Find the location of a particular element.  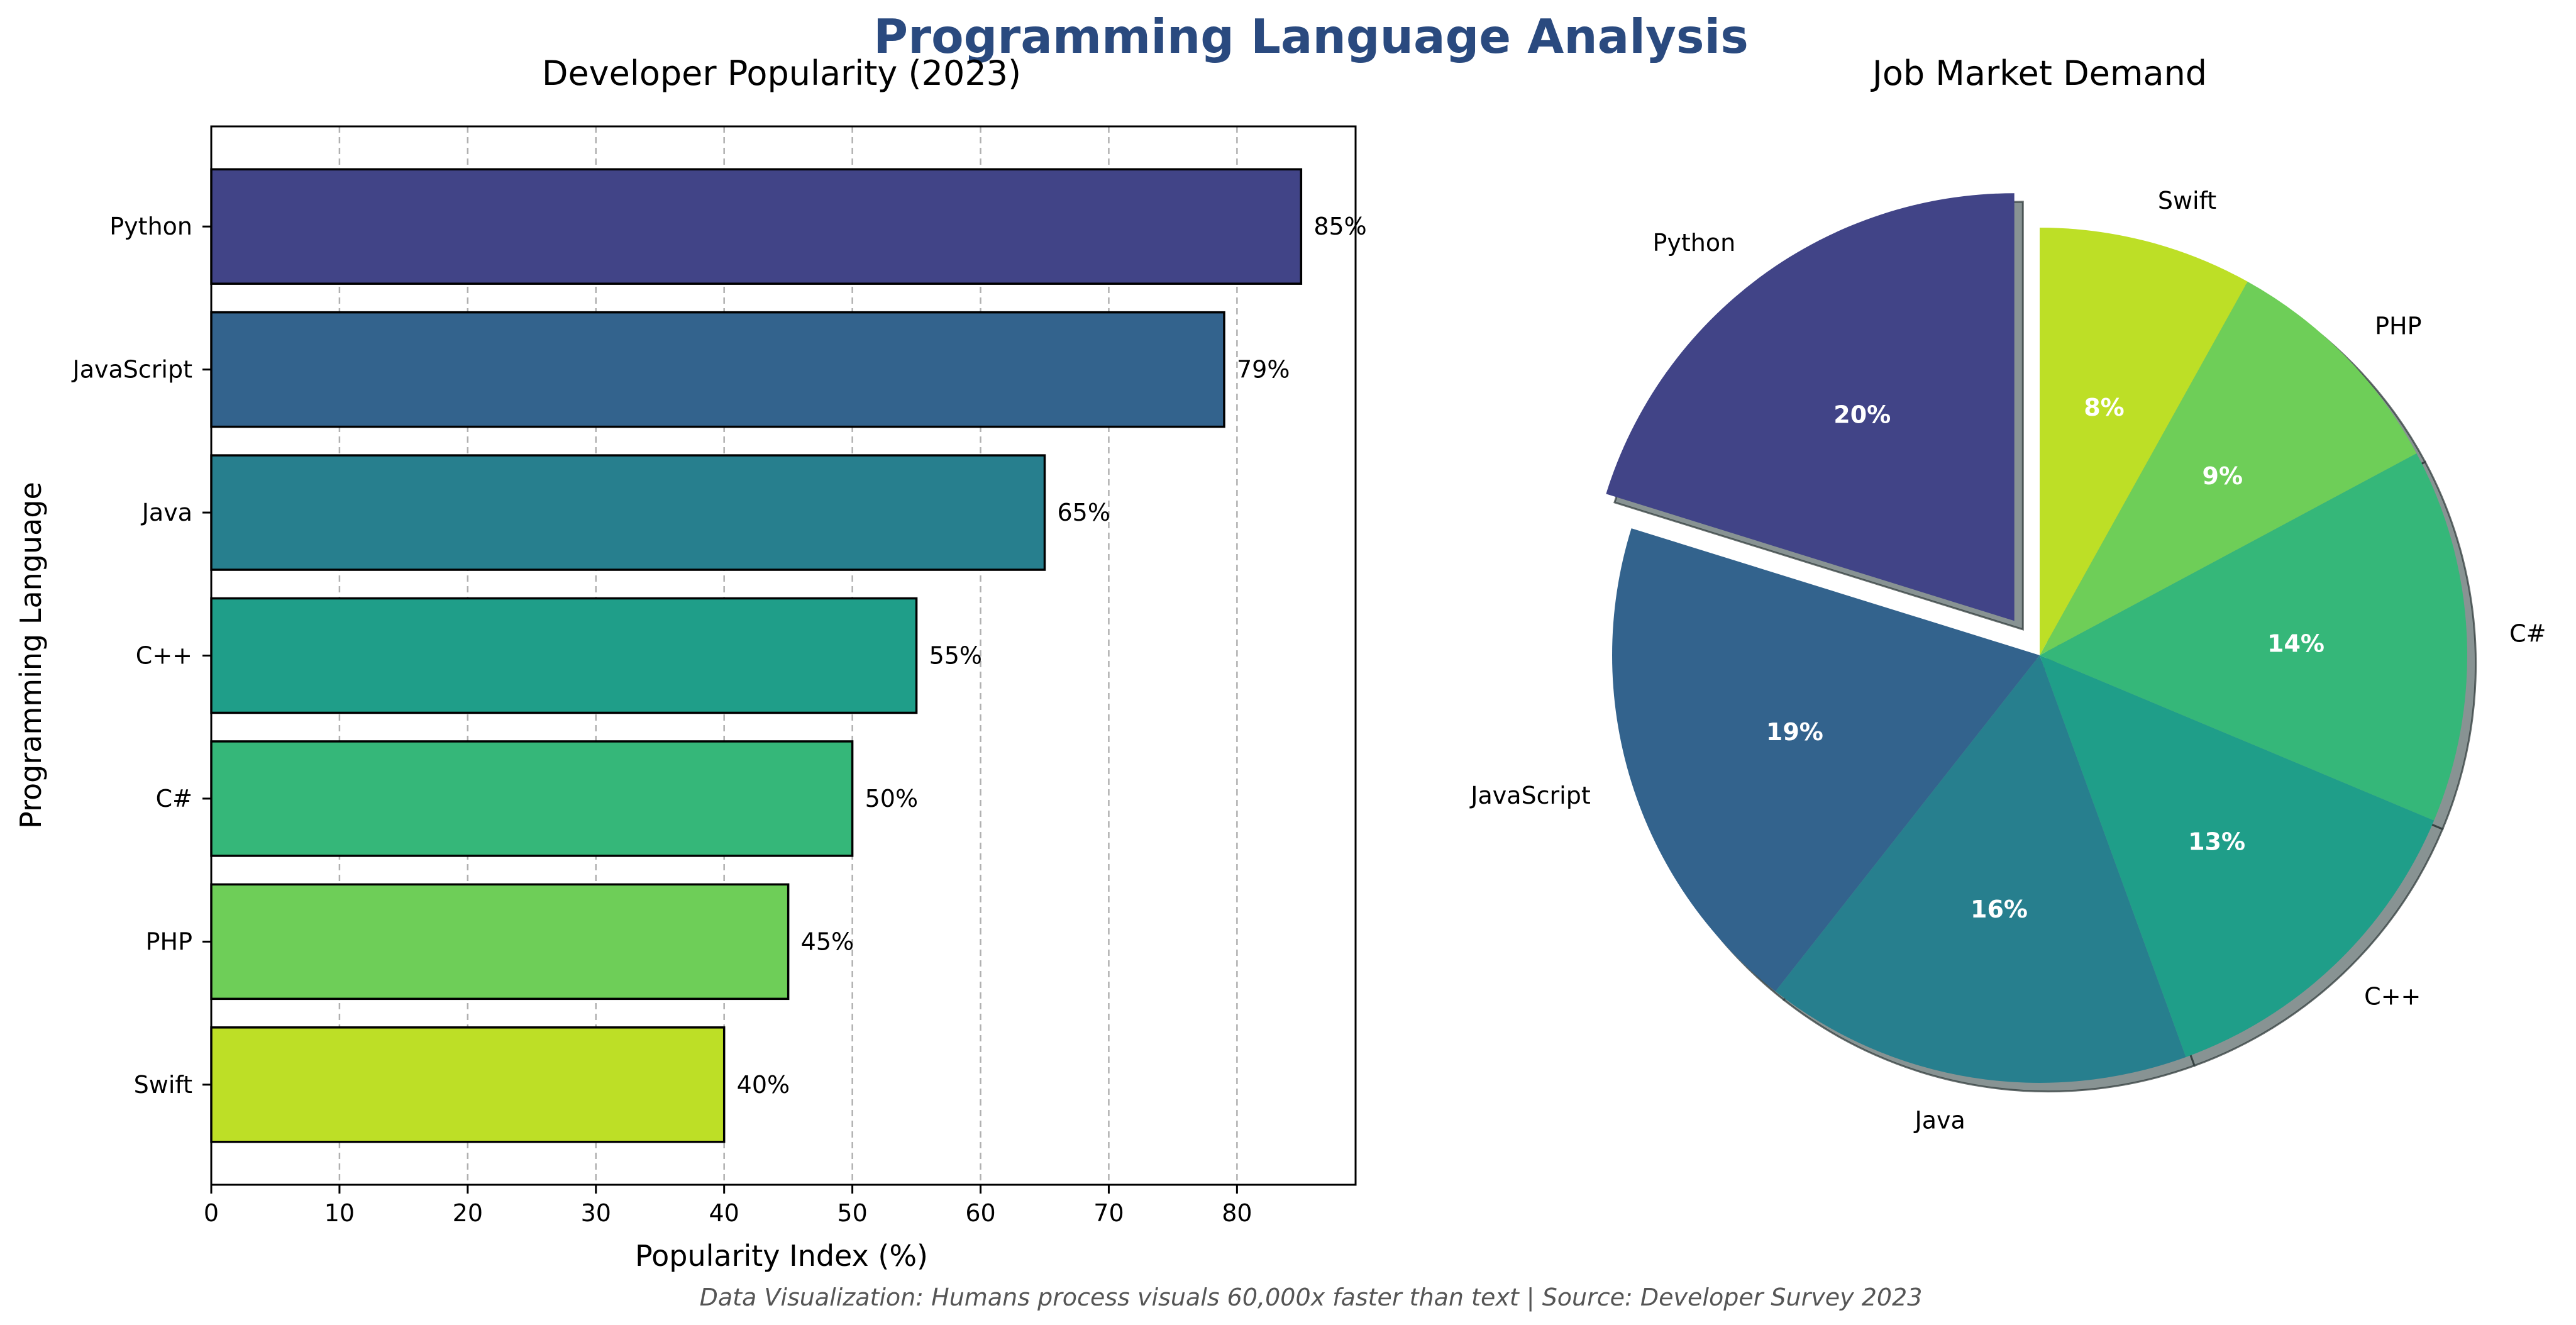

bar-chart-x-axis: 0 10 20 30 40 50 60 70 80 is located at coordinates (728, 1206).